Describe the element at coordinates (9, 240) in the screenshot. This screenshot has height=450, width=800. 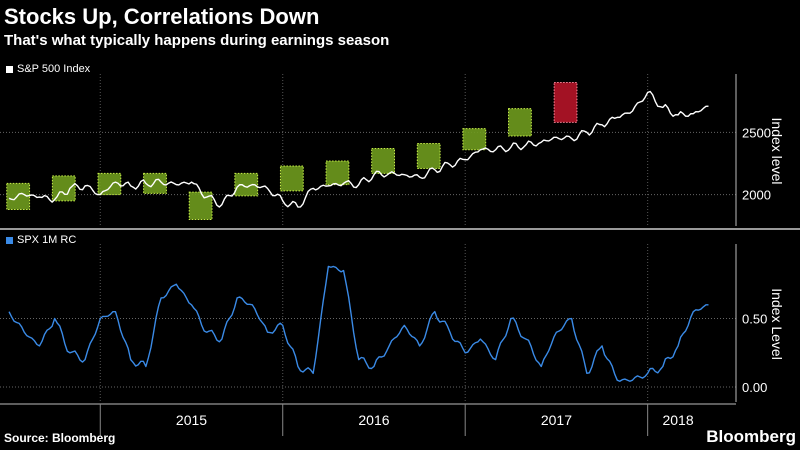
I see `legend-correlation-swatch` at that location.